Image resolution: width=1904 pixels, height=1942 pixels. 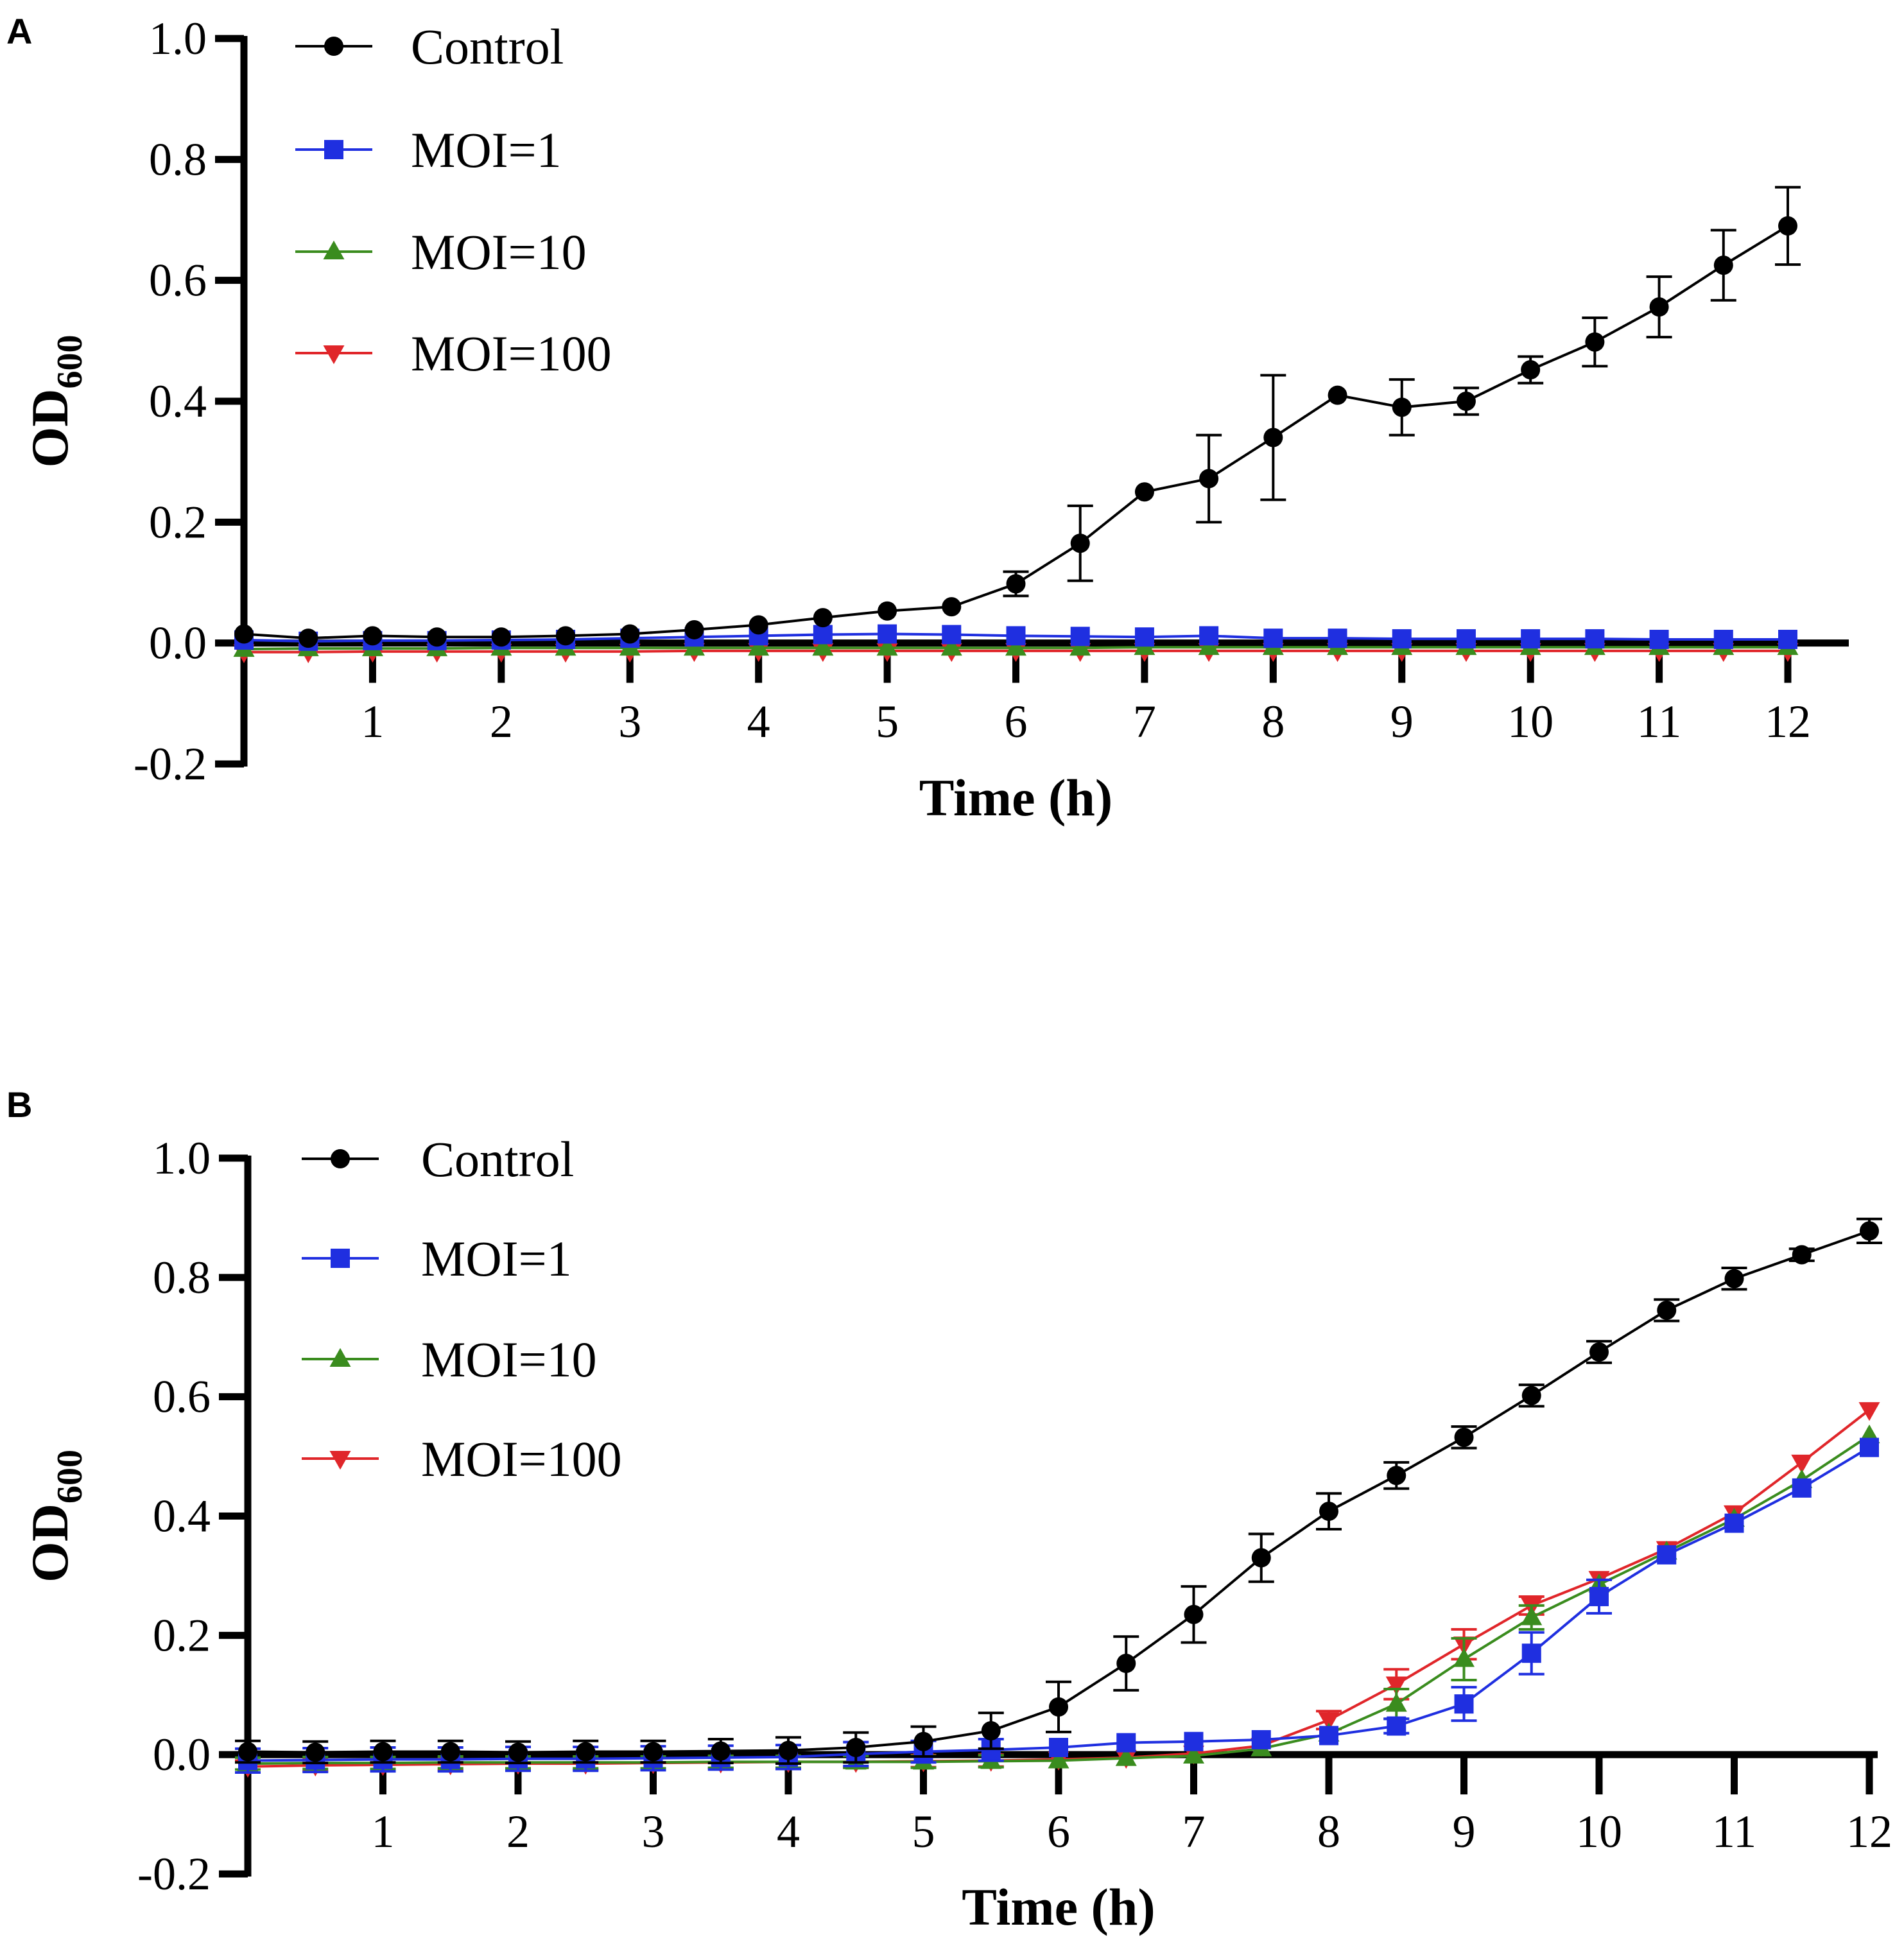 I want to click on y-tick-label: 0.4, so click(x=182, y=1517).